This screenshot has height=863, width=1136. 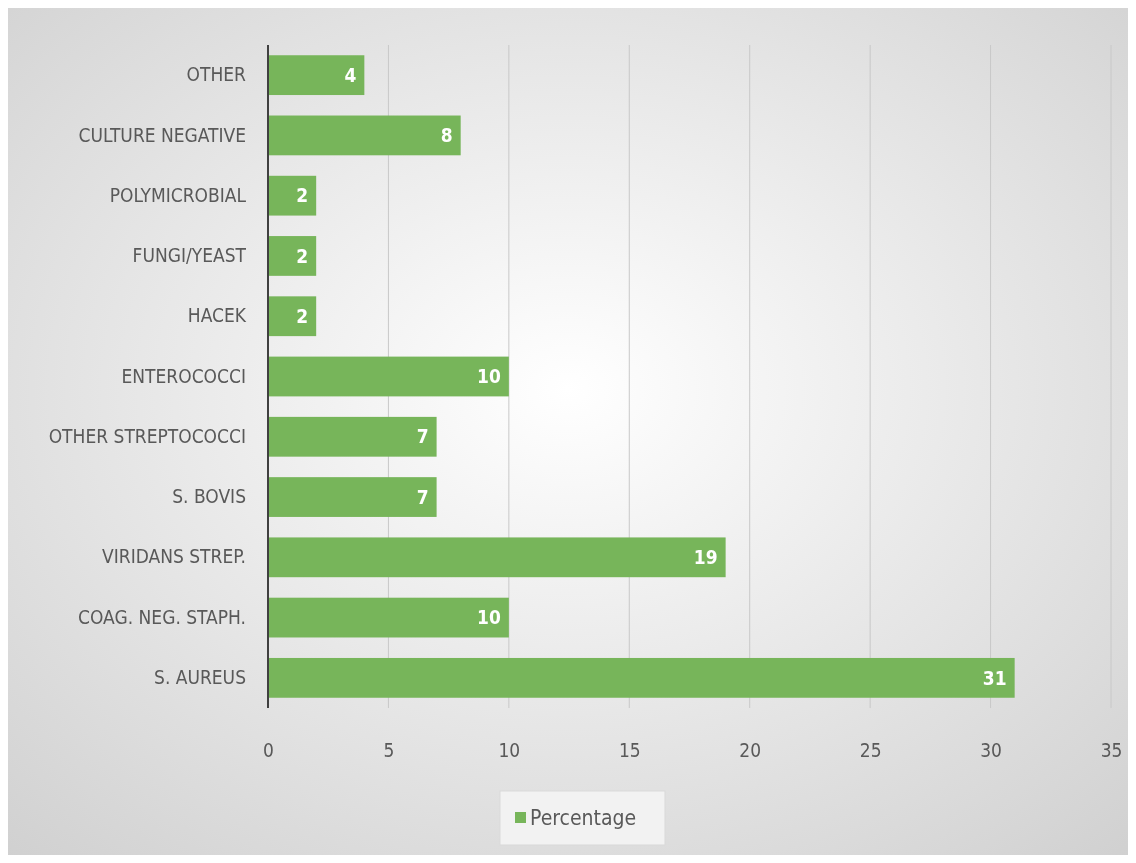 What do you see at coordinates (509, 750) in the screenshot?
I see `x-tick-label: 10` at bounding box center [509, 750].